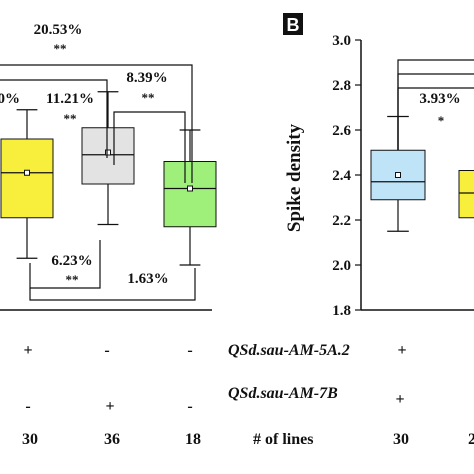 The image size is (474, 474). I want to click on y-tick-labels: 1.8 2.0 2.2 2.4 2.6 2.8 3.0, so click(341, 176).